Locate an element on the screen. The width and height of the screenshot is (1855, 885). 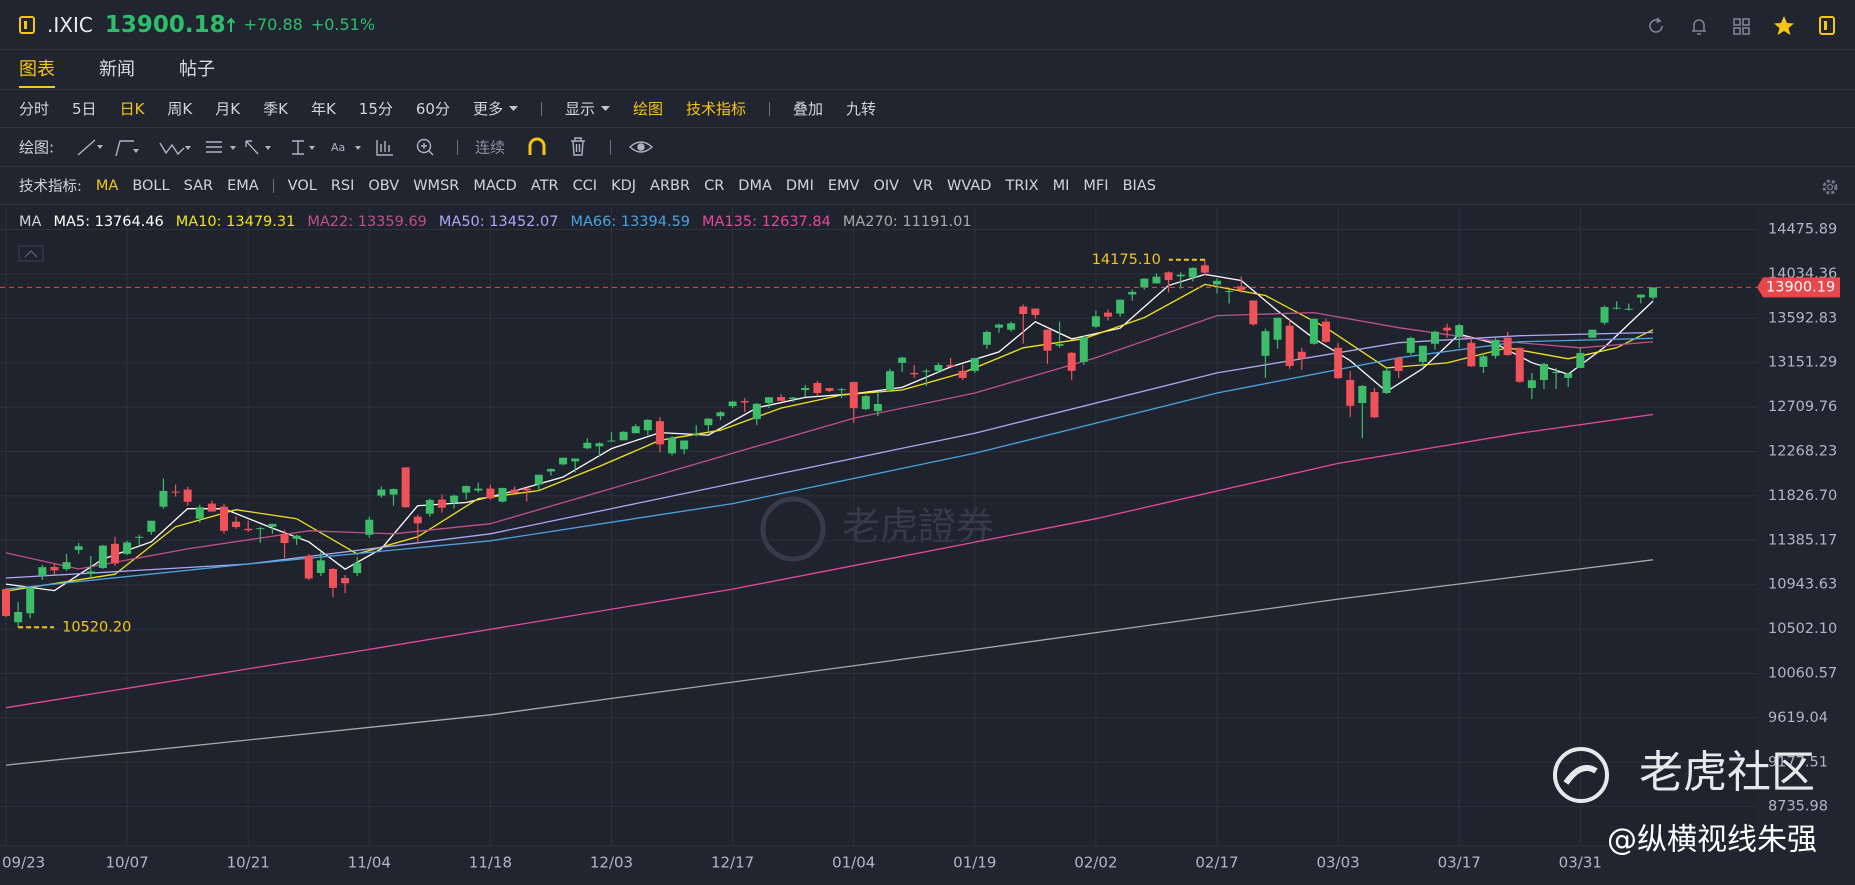
arrow-tool is located at coordinates (252, 146).